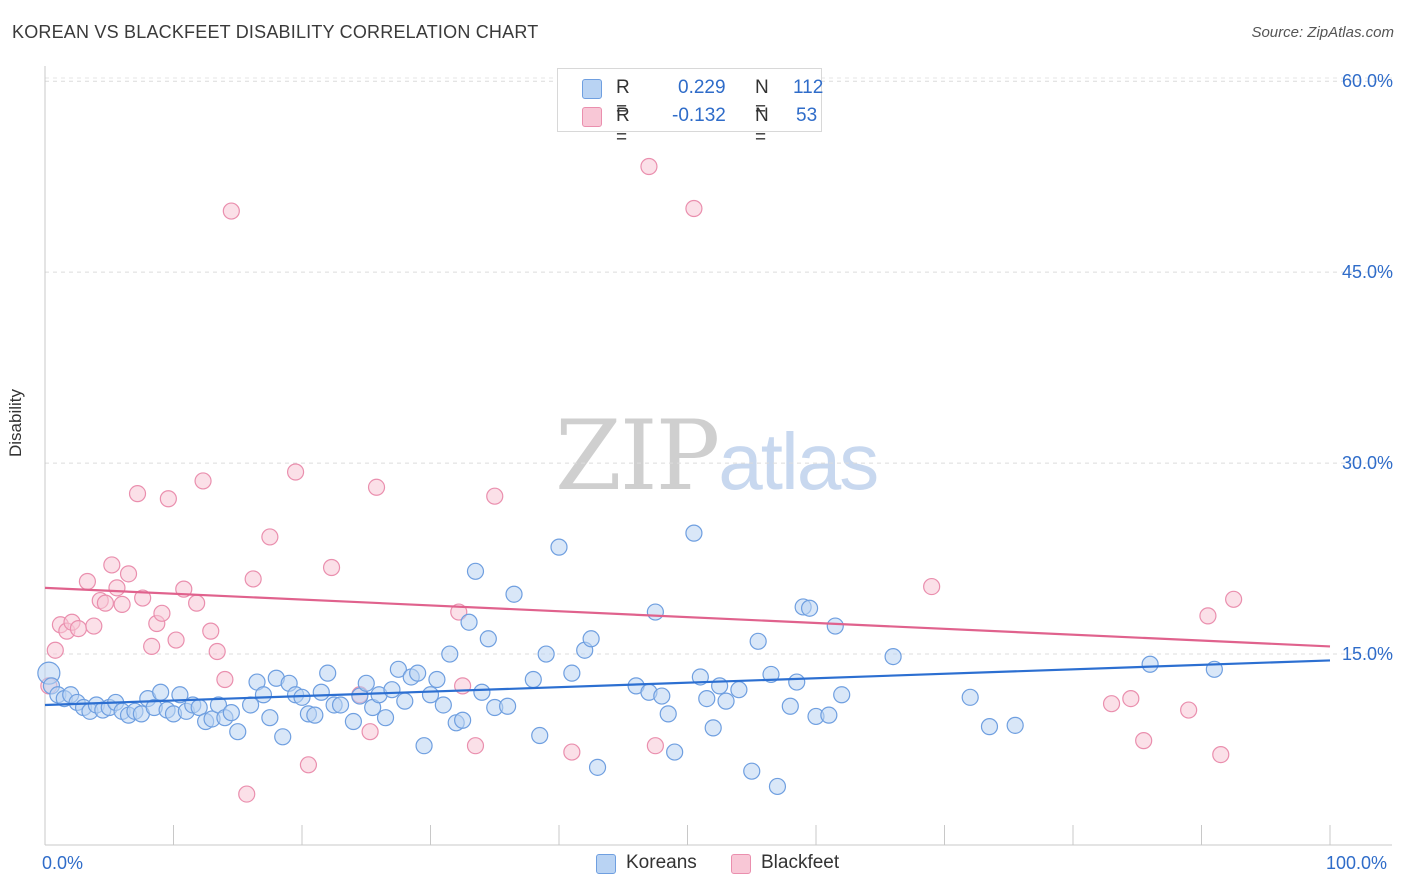  Describe the element at coordinates (1367, 367) in the screenshot. I see `y-tick-labels: 15.0% 30.0% 45.0% 60.0%` at that location.